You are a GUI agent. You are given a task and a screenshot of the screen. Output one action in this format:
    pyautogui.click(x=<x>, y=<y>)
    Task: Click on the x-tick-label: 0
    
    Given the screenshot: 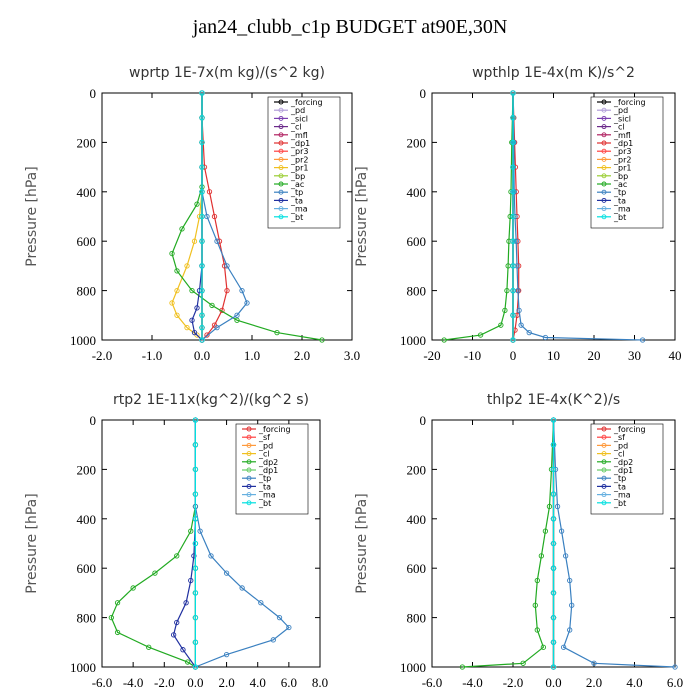 What is the action you would take?
    pyautogui.click(x=513, y=355)
    